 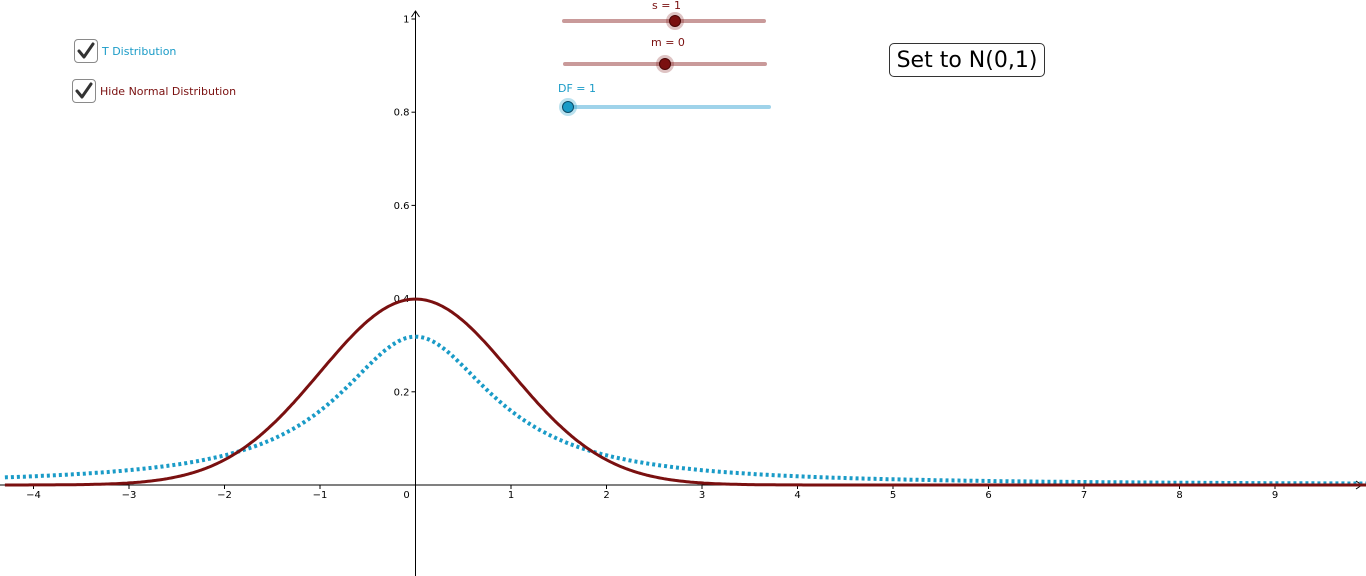 What do you see at coordinates (402, 113) in the screenshot?
I see `y-tick-label: 0.8` at bounding box center [402, 113].